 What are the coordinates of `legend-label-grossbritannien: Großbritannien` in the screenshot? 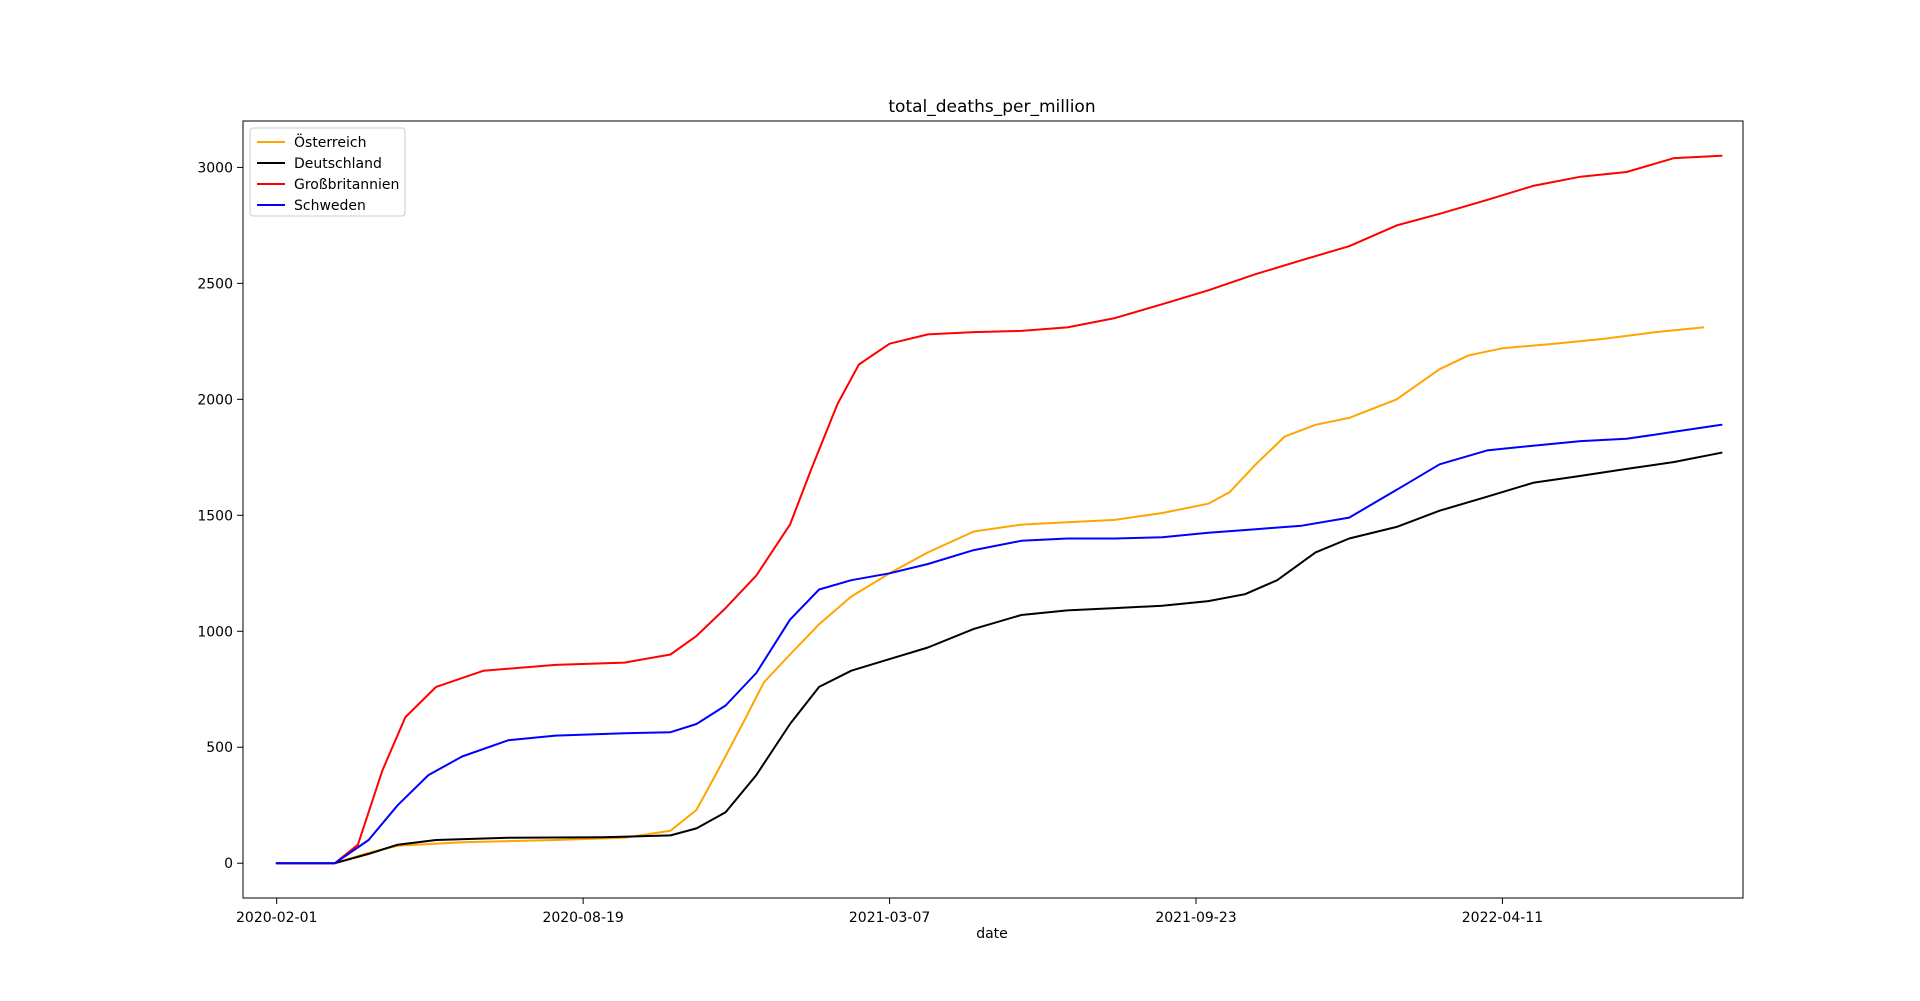 It's located at (346, 185).